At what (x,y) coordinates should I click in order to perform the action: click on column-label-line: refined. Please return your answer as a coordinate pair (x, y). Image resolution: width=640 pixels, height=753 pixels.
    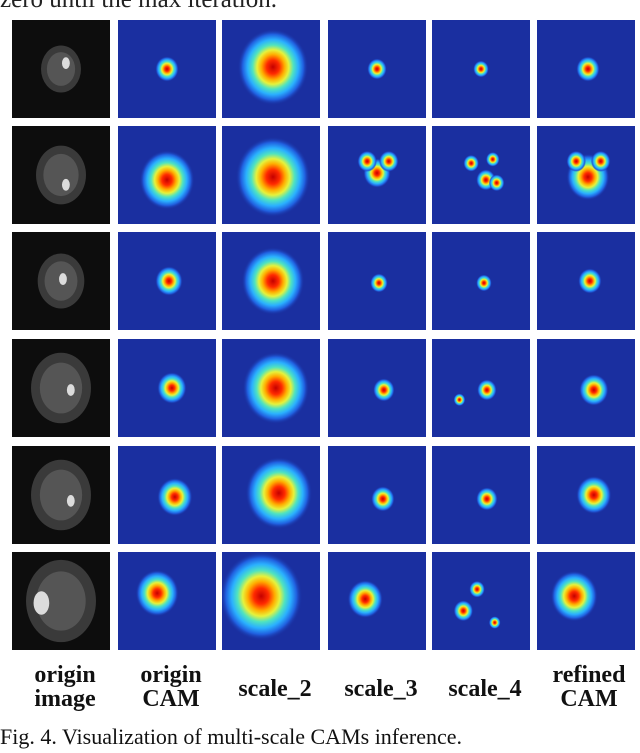
    Looking at the image, I should click on (589, 675).